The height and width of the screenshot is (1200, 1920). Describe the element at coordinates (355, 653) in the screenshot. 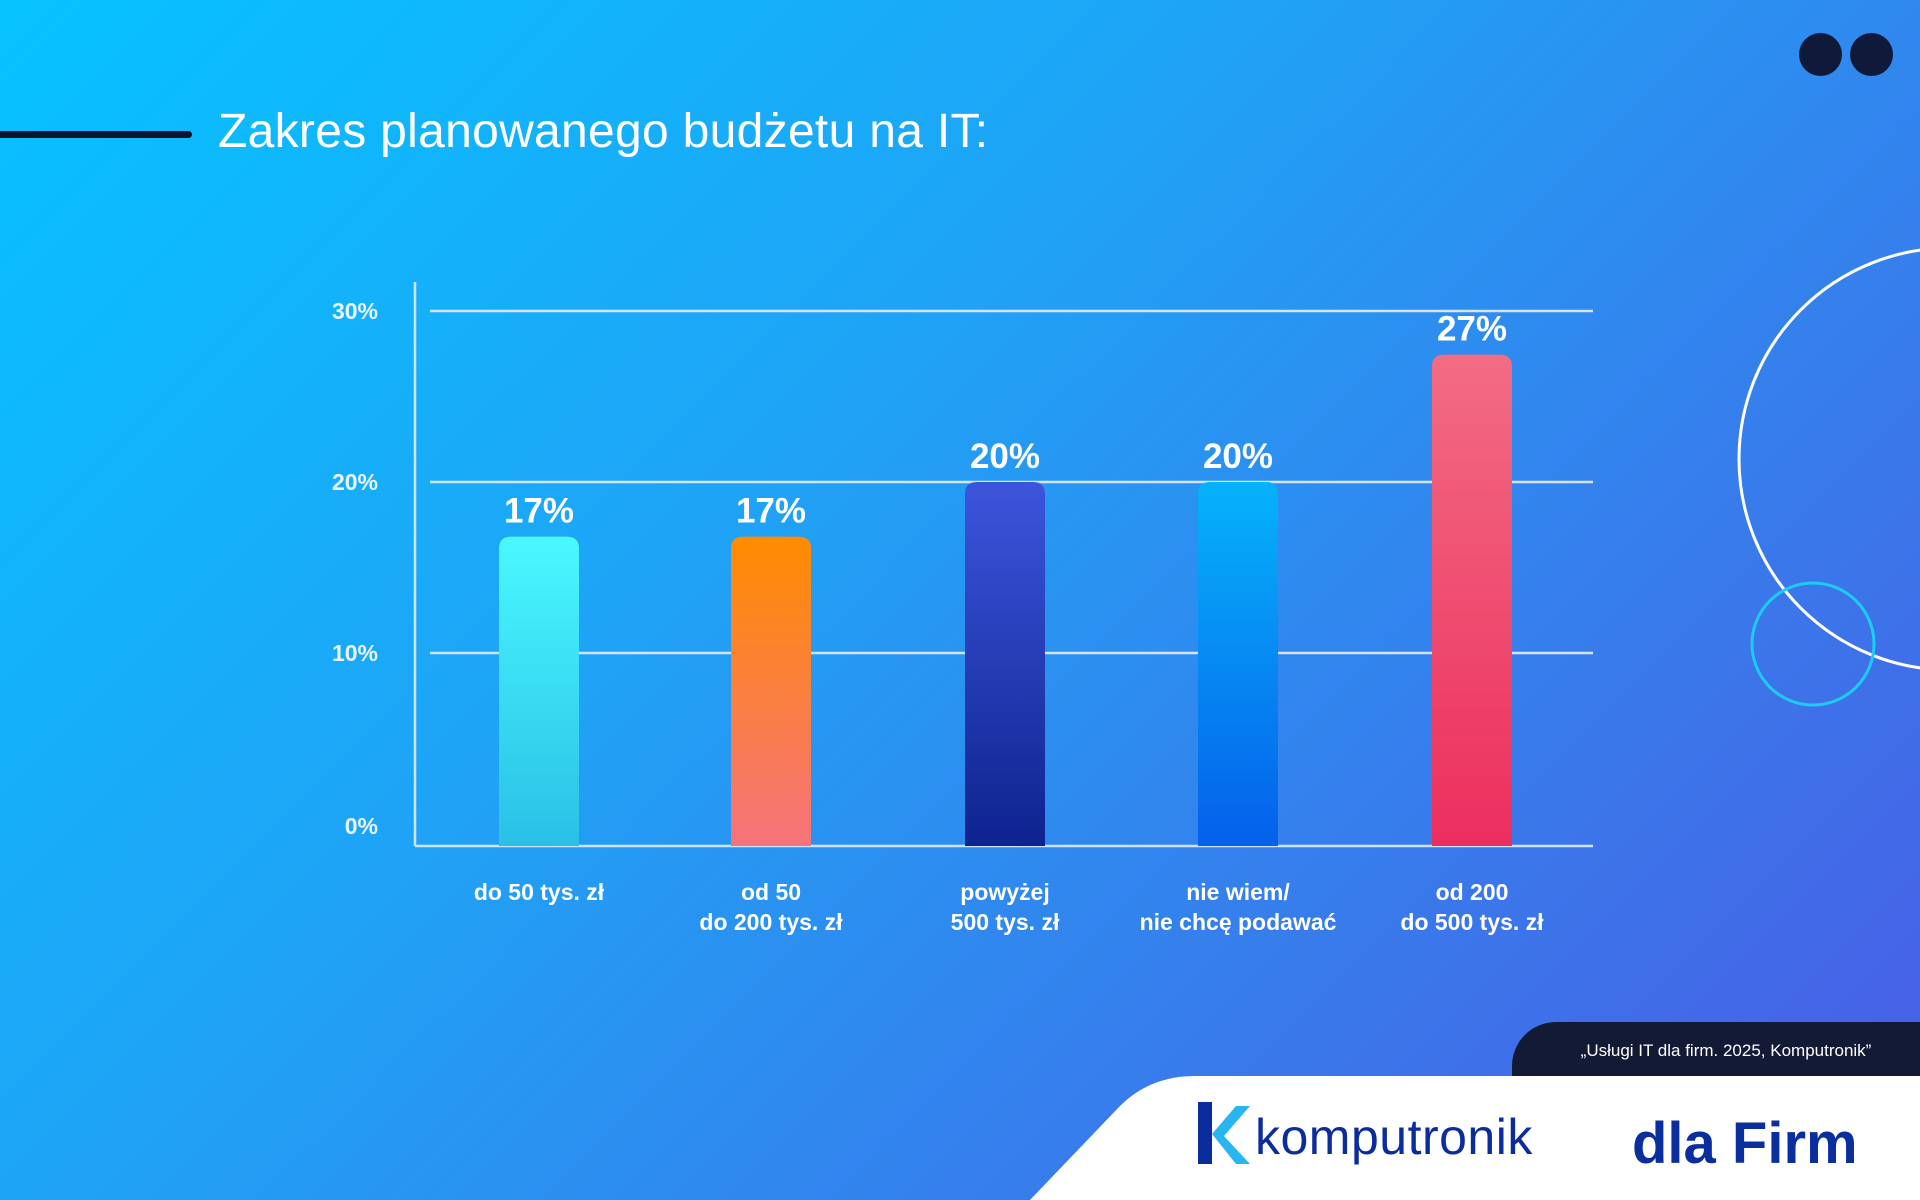

I see `y-tick-label: 10%` at that location.